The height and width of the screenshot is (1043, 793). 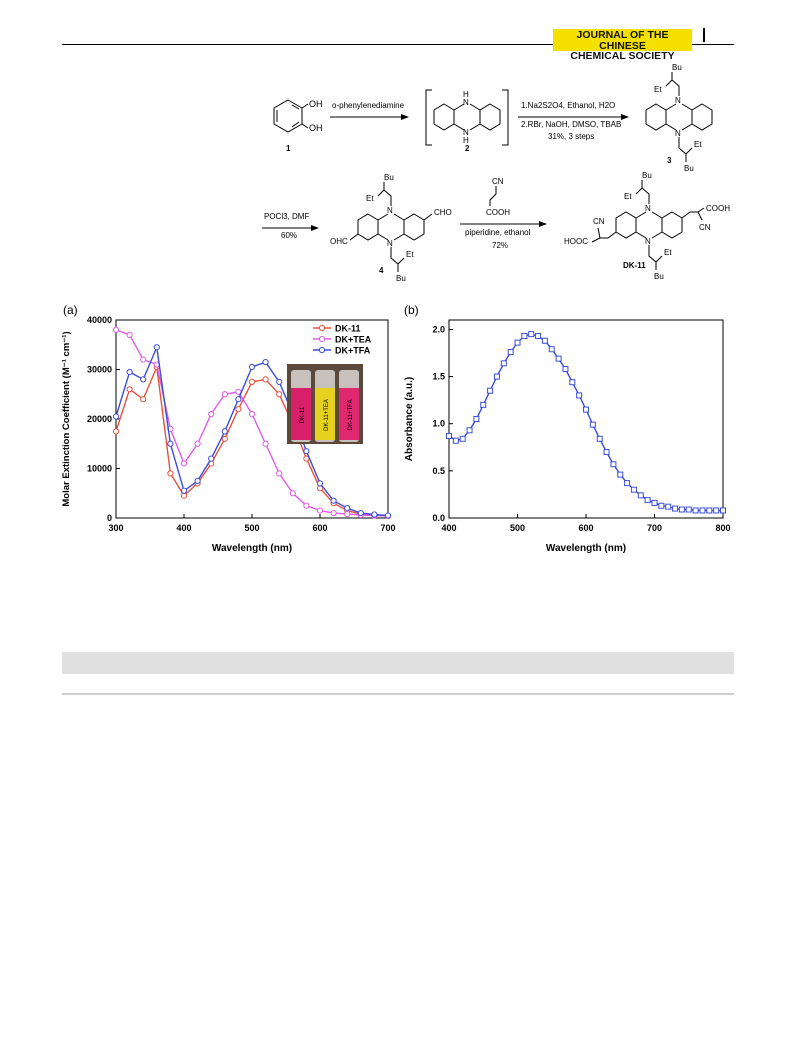 I want to click on reagent-step2a: 1.Na2S2O4, Ethanol, H2O, so click(x=568, y=105).